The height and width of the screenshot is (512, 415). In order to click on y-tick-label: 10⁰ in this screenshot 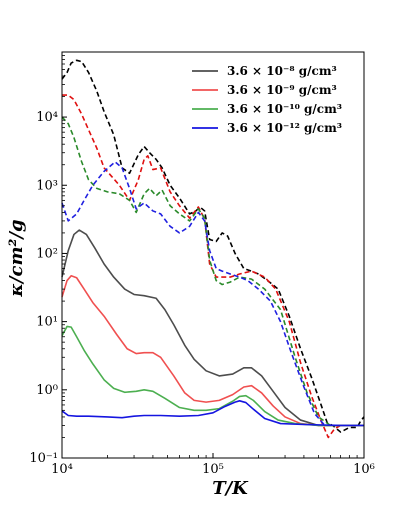, I will do `click(47, 390)`.